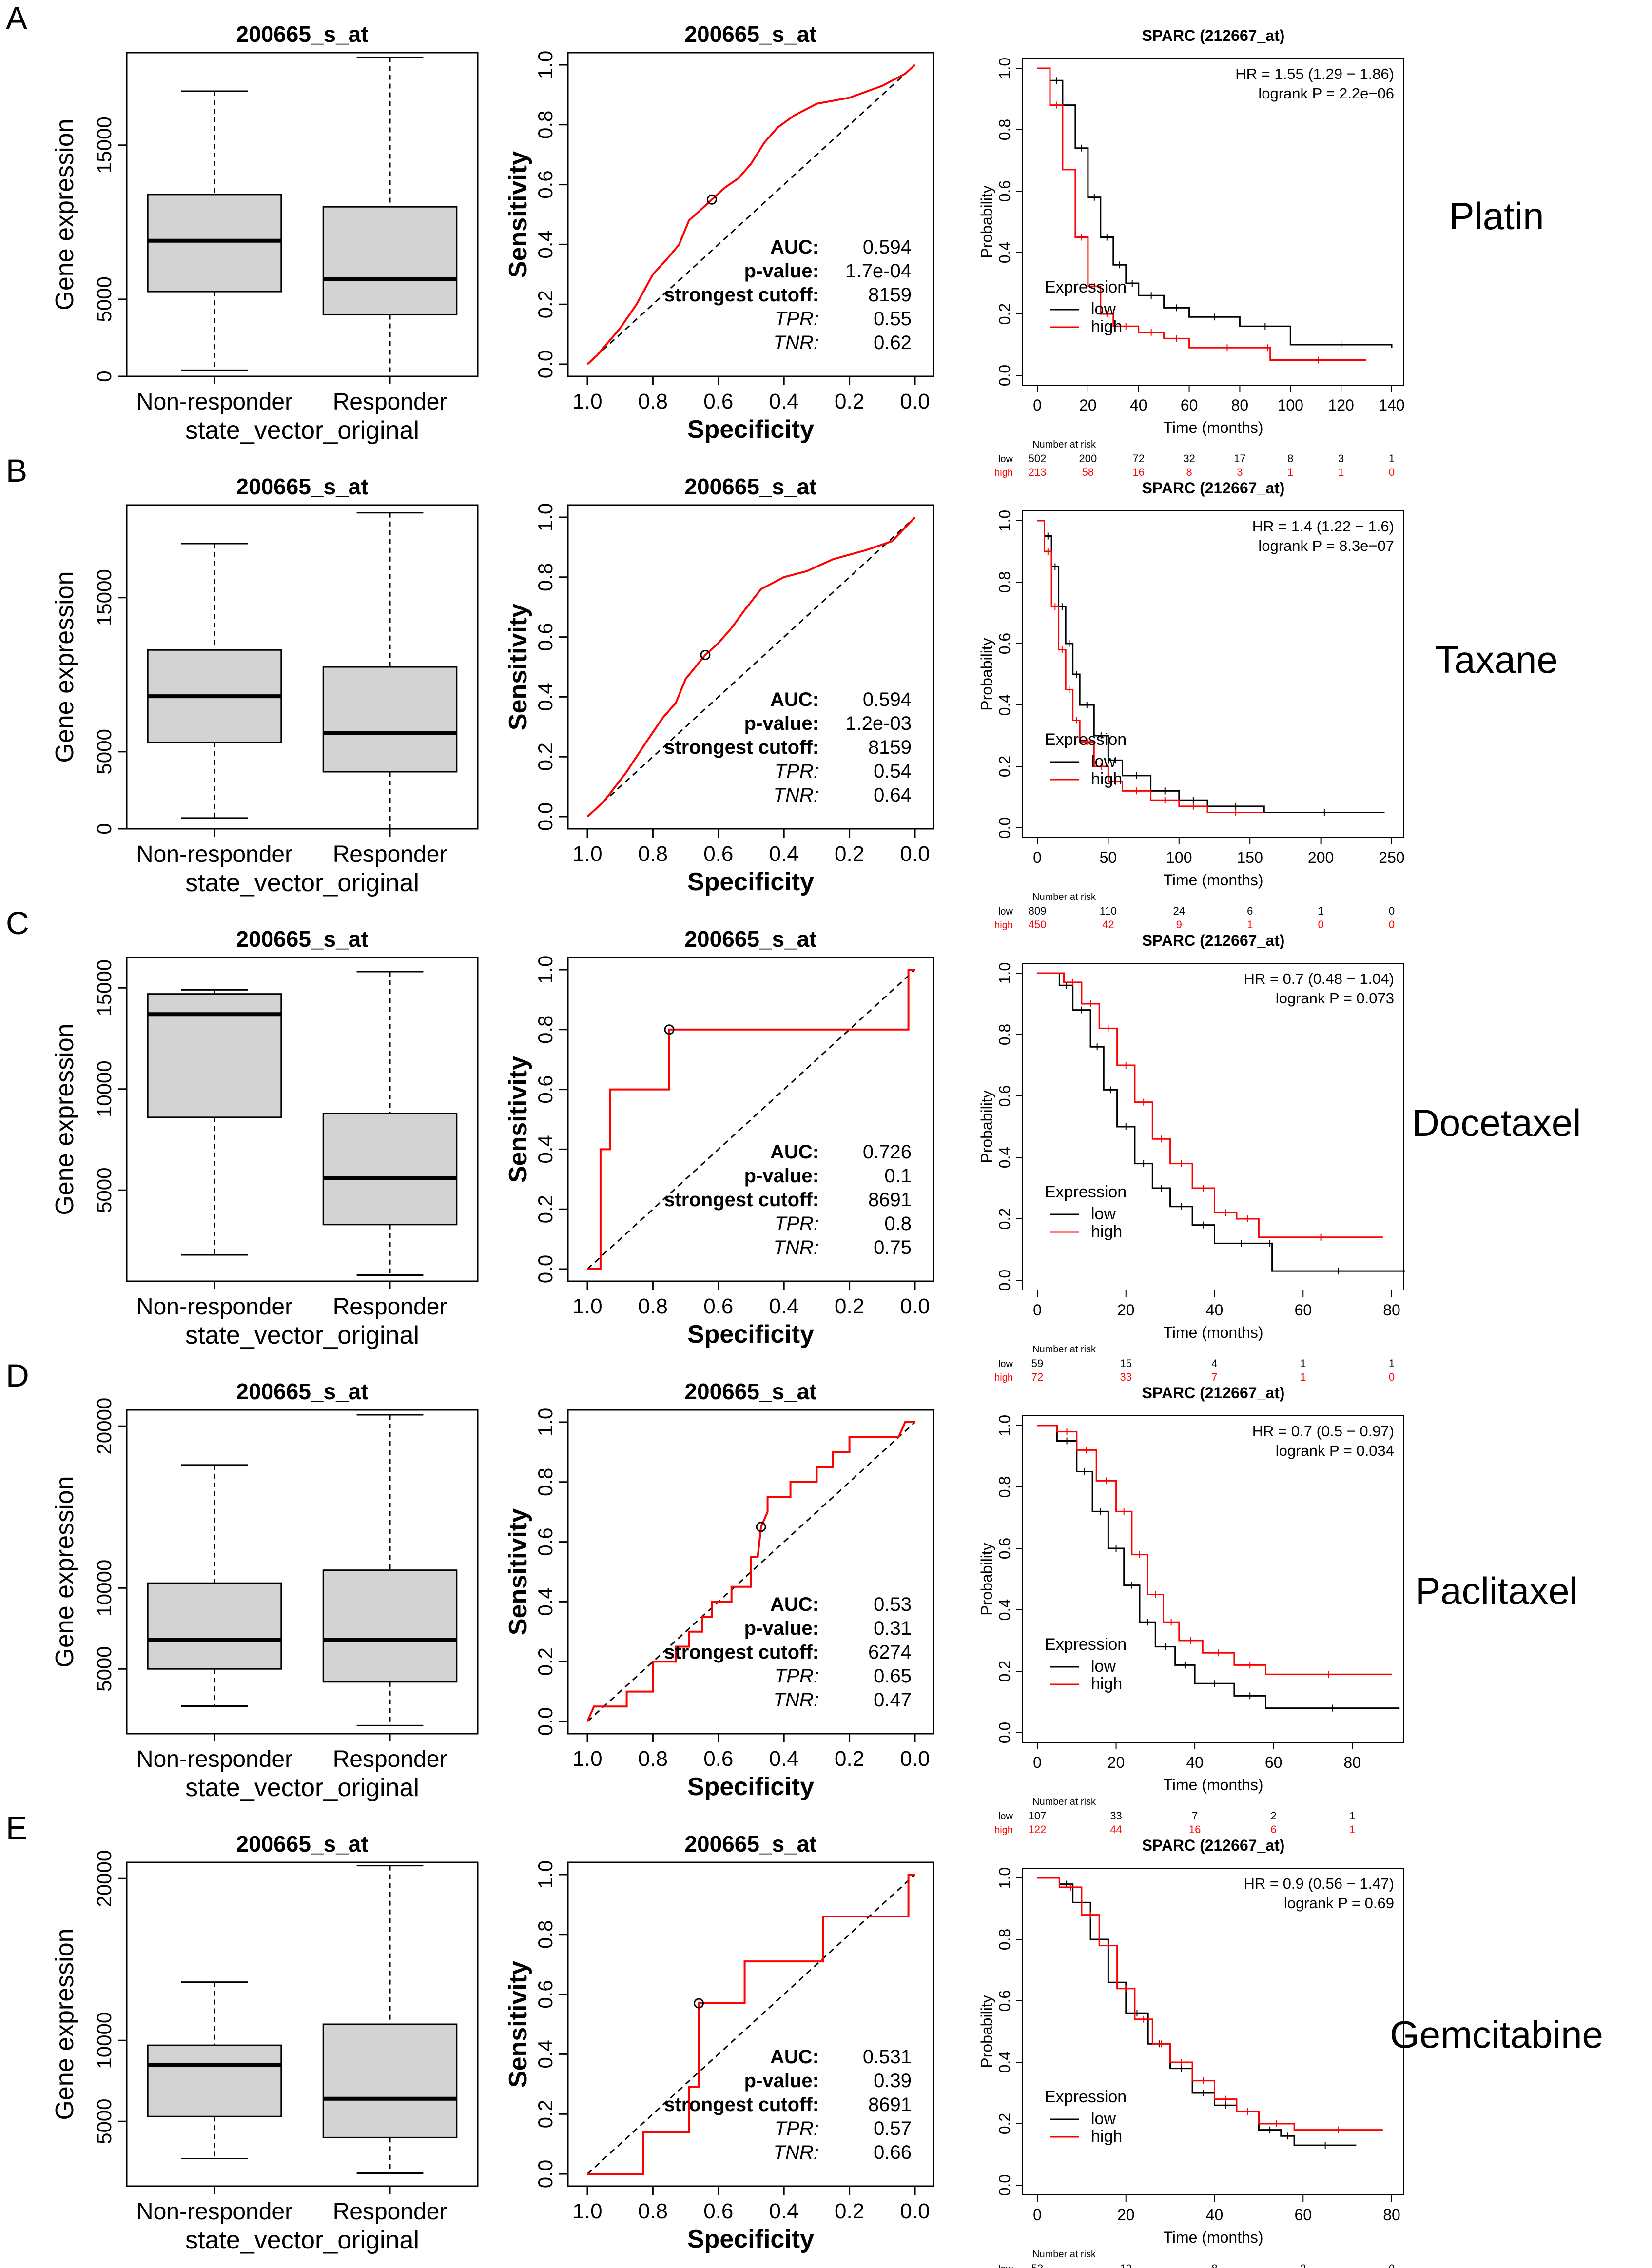  What do you see at coordinates (1004, 1219) in the screenshot?
I see `y-tick-label: 0.2` at bounding box center [1004, 1219].